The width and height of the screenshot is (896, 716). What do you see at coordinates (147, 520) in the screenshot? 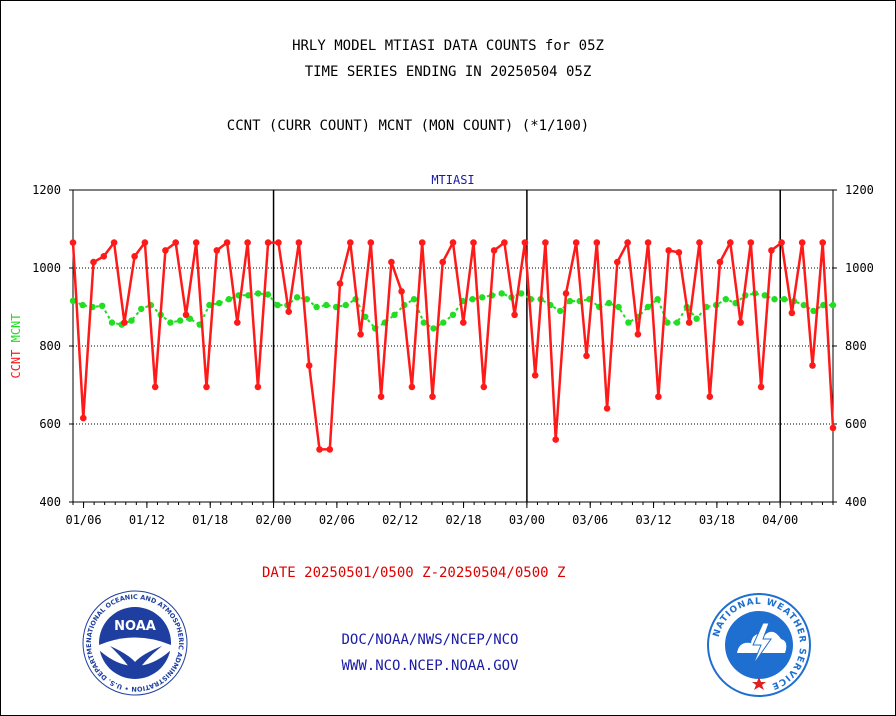
I see `x-tick-label: 01/12` at bounding box center [147, 520].